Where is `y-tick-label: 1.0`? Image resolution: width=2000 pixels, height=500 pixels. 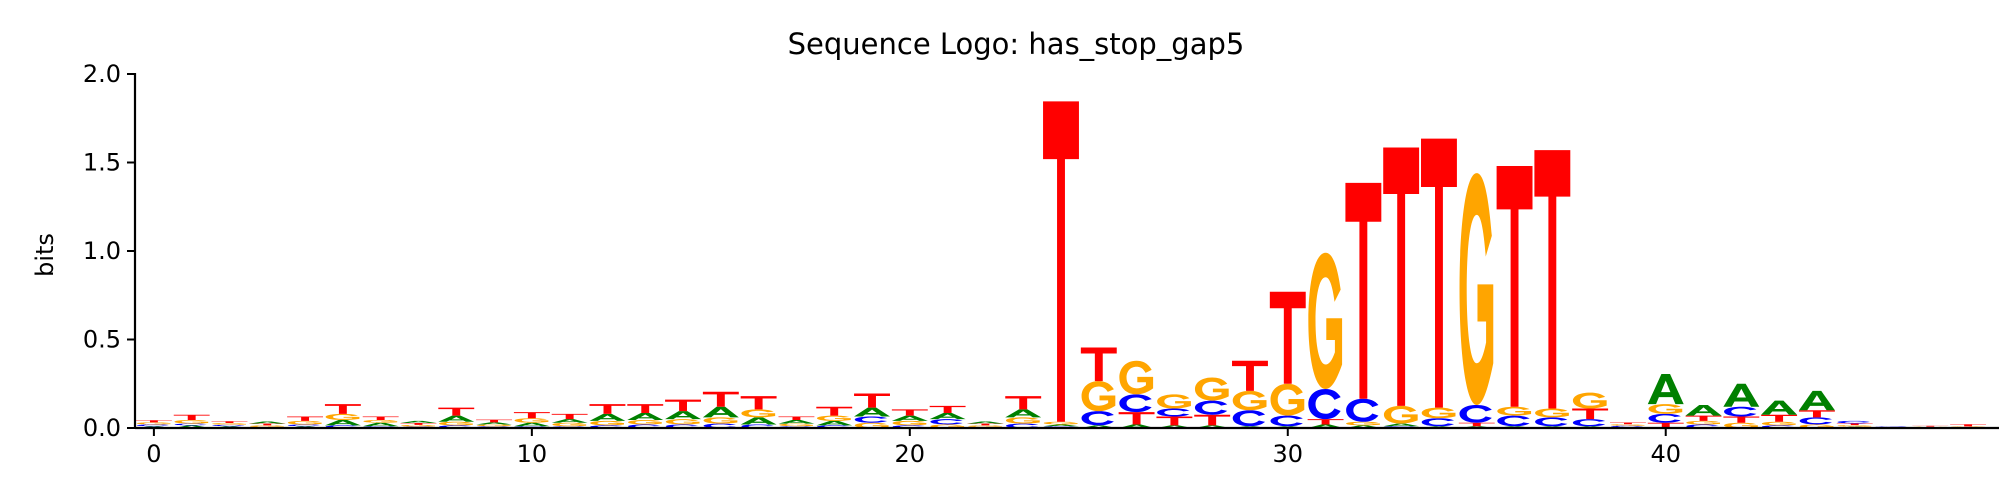
y-tick-label: 1.0 is located at coordinates (102, 251).